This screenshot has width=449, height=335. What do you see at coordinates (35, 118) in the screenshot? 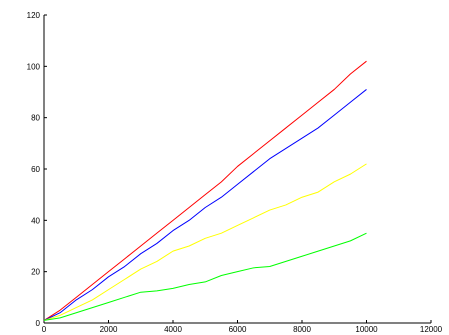
I see `y-tick-label: 80` at bounding box center [35, 118].